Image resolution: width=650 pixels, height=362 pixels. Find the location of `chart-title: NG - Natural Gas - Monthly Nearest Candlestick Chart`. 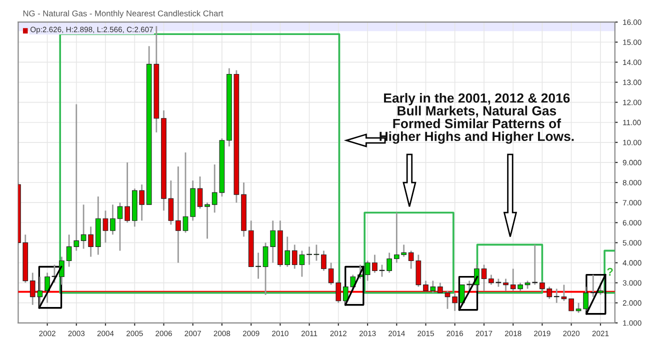

chart-title: NG - Natural Gas - Monthly Nearest Candlestick Chart is located at coordinates (123, 14).